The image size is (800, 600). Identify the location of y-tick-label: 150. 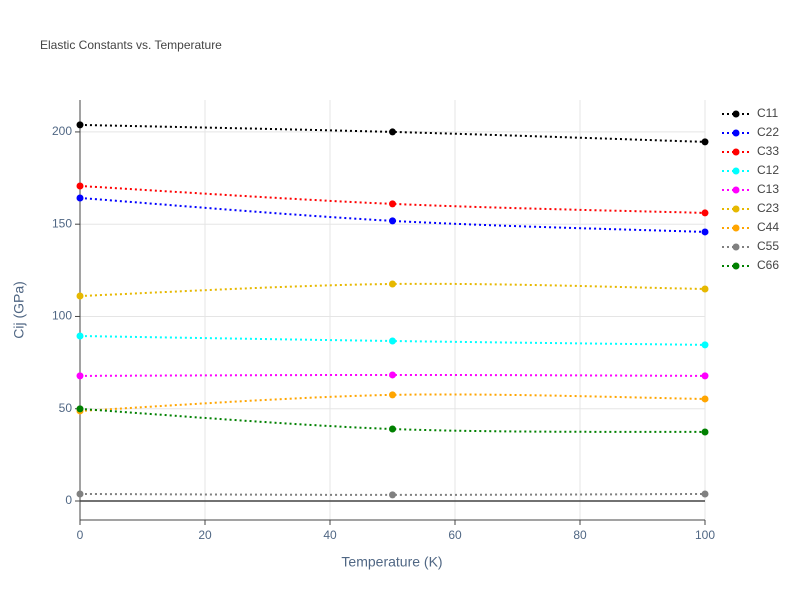
(62, 223).